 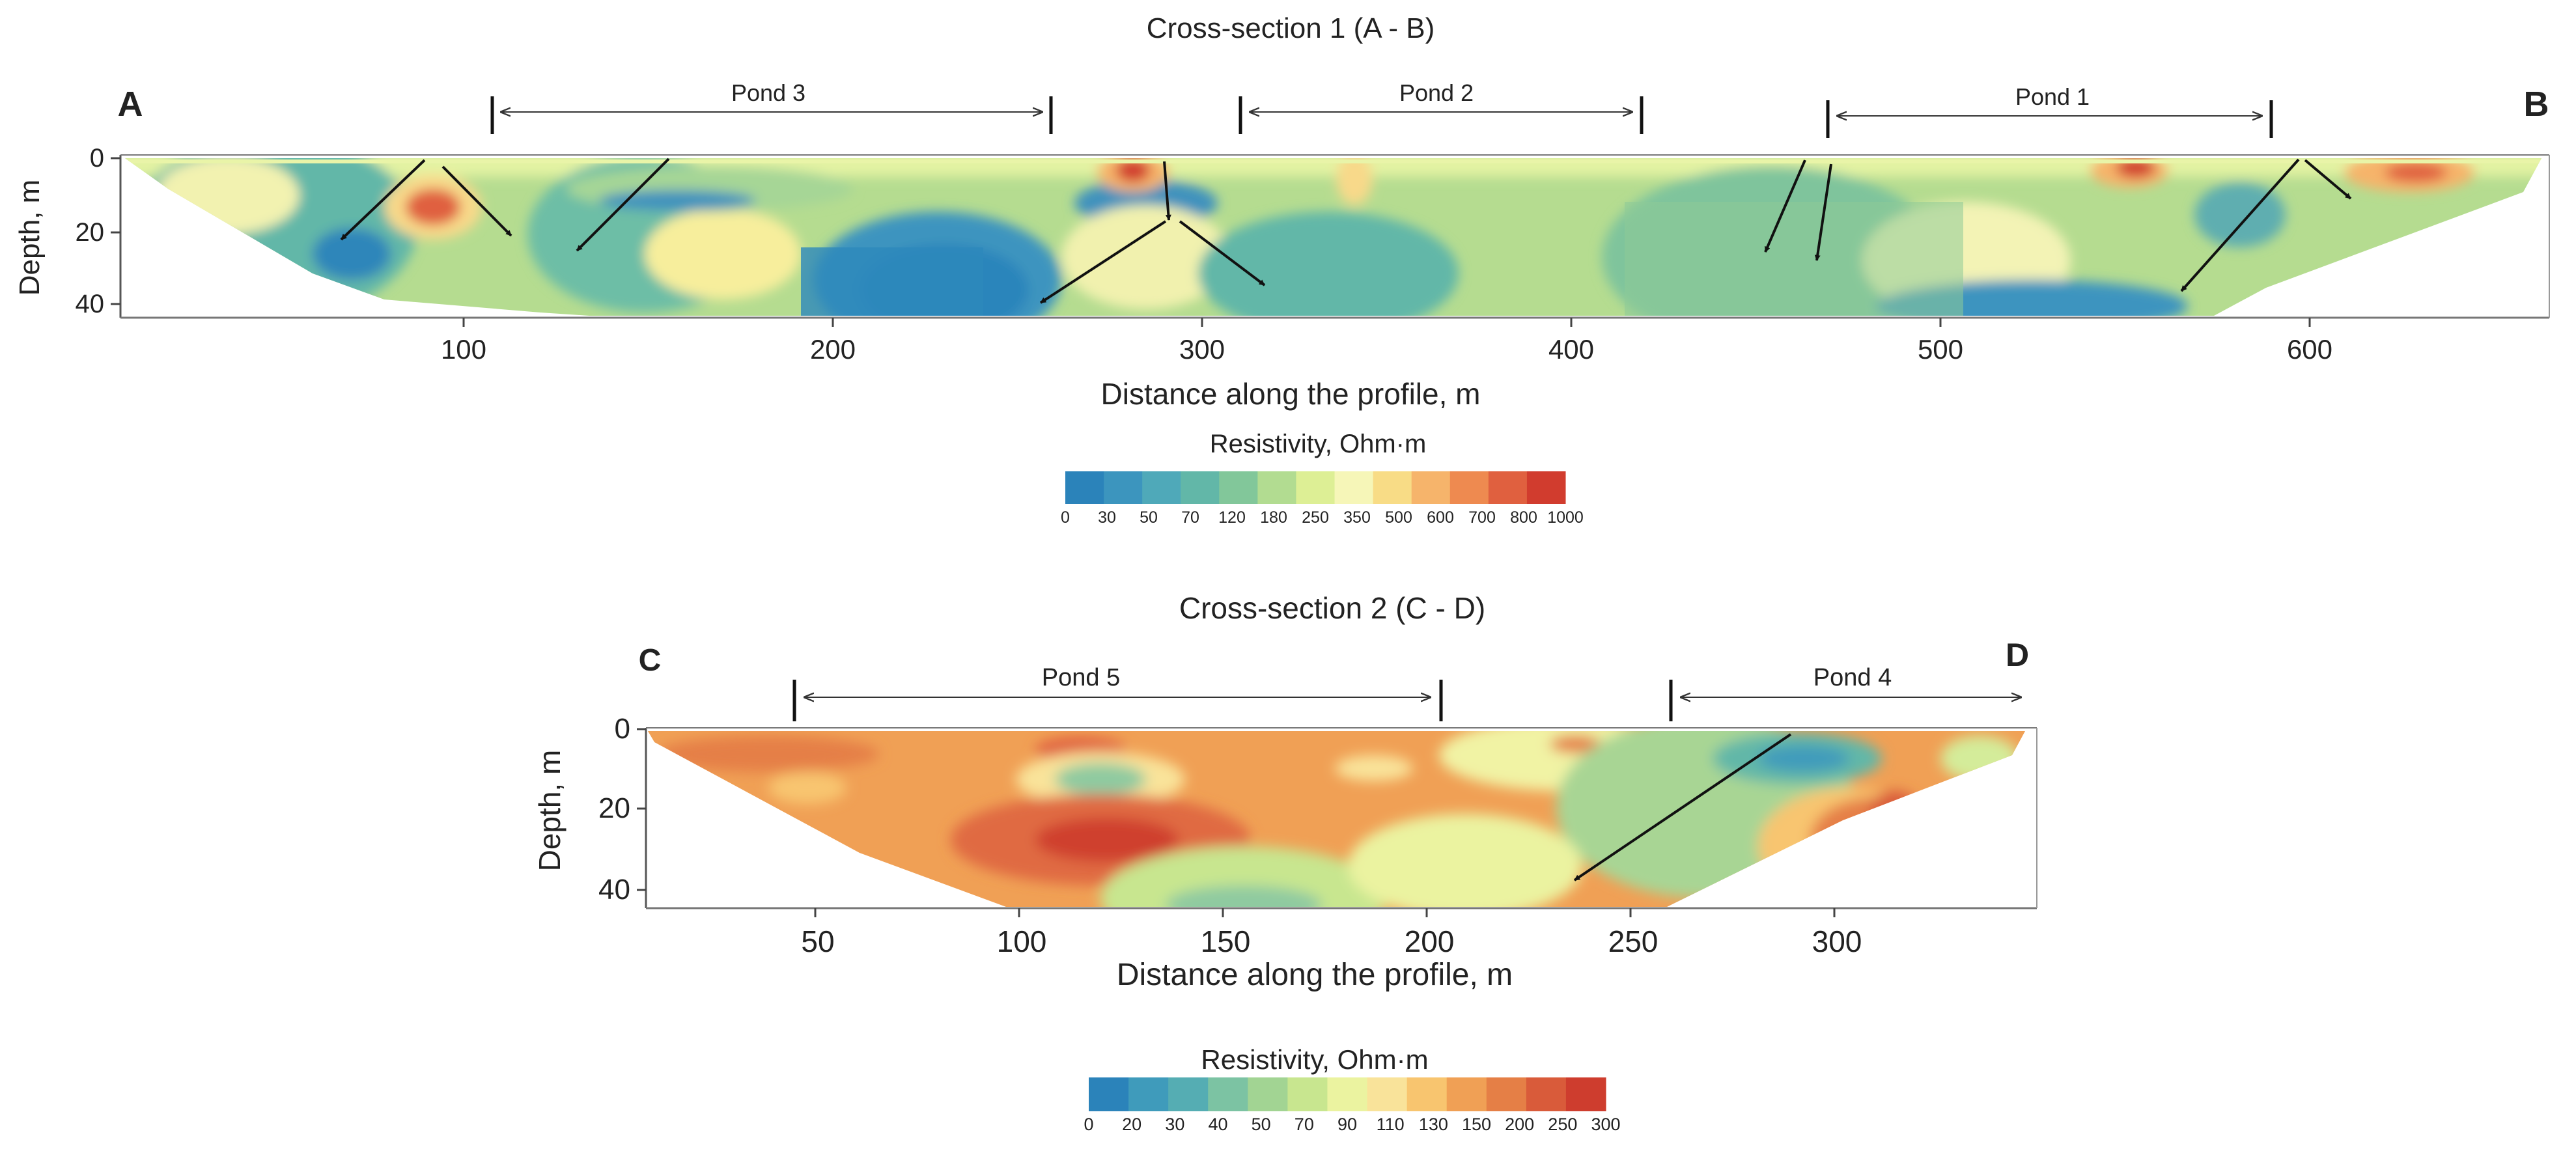 I want to click on cs2-pond-5: Pond 5, so click(x=1118, y=693).